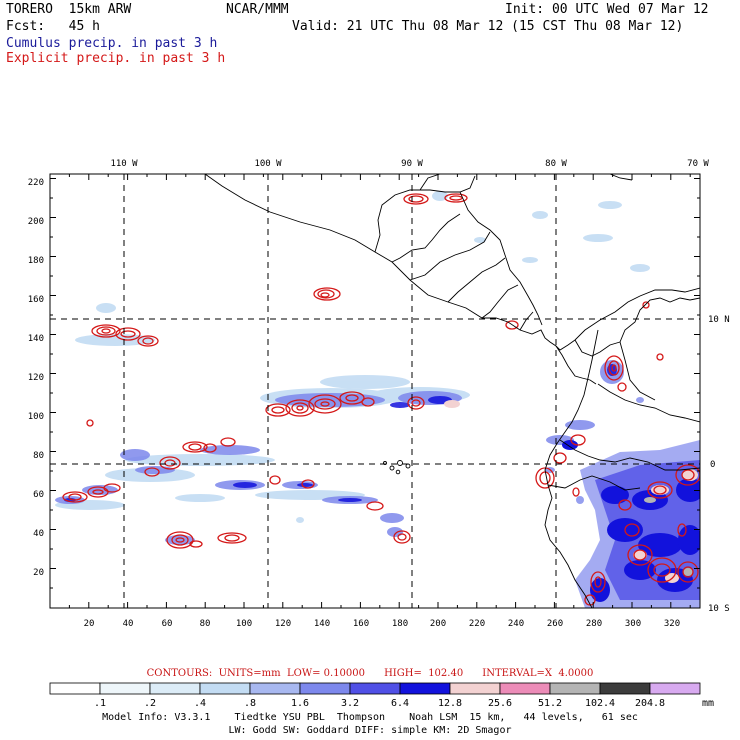 The width and height of the screenshot is (740, 740). What do you see at coordinates (450, 703) in the screenshot?
I see `colorbar-label: 12.8` at bounding box center [450, 703].